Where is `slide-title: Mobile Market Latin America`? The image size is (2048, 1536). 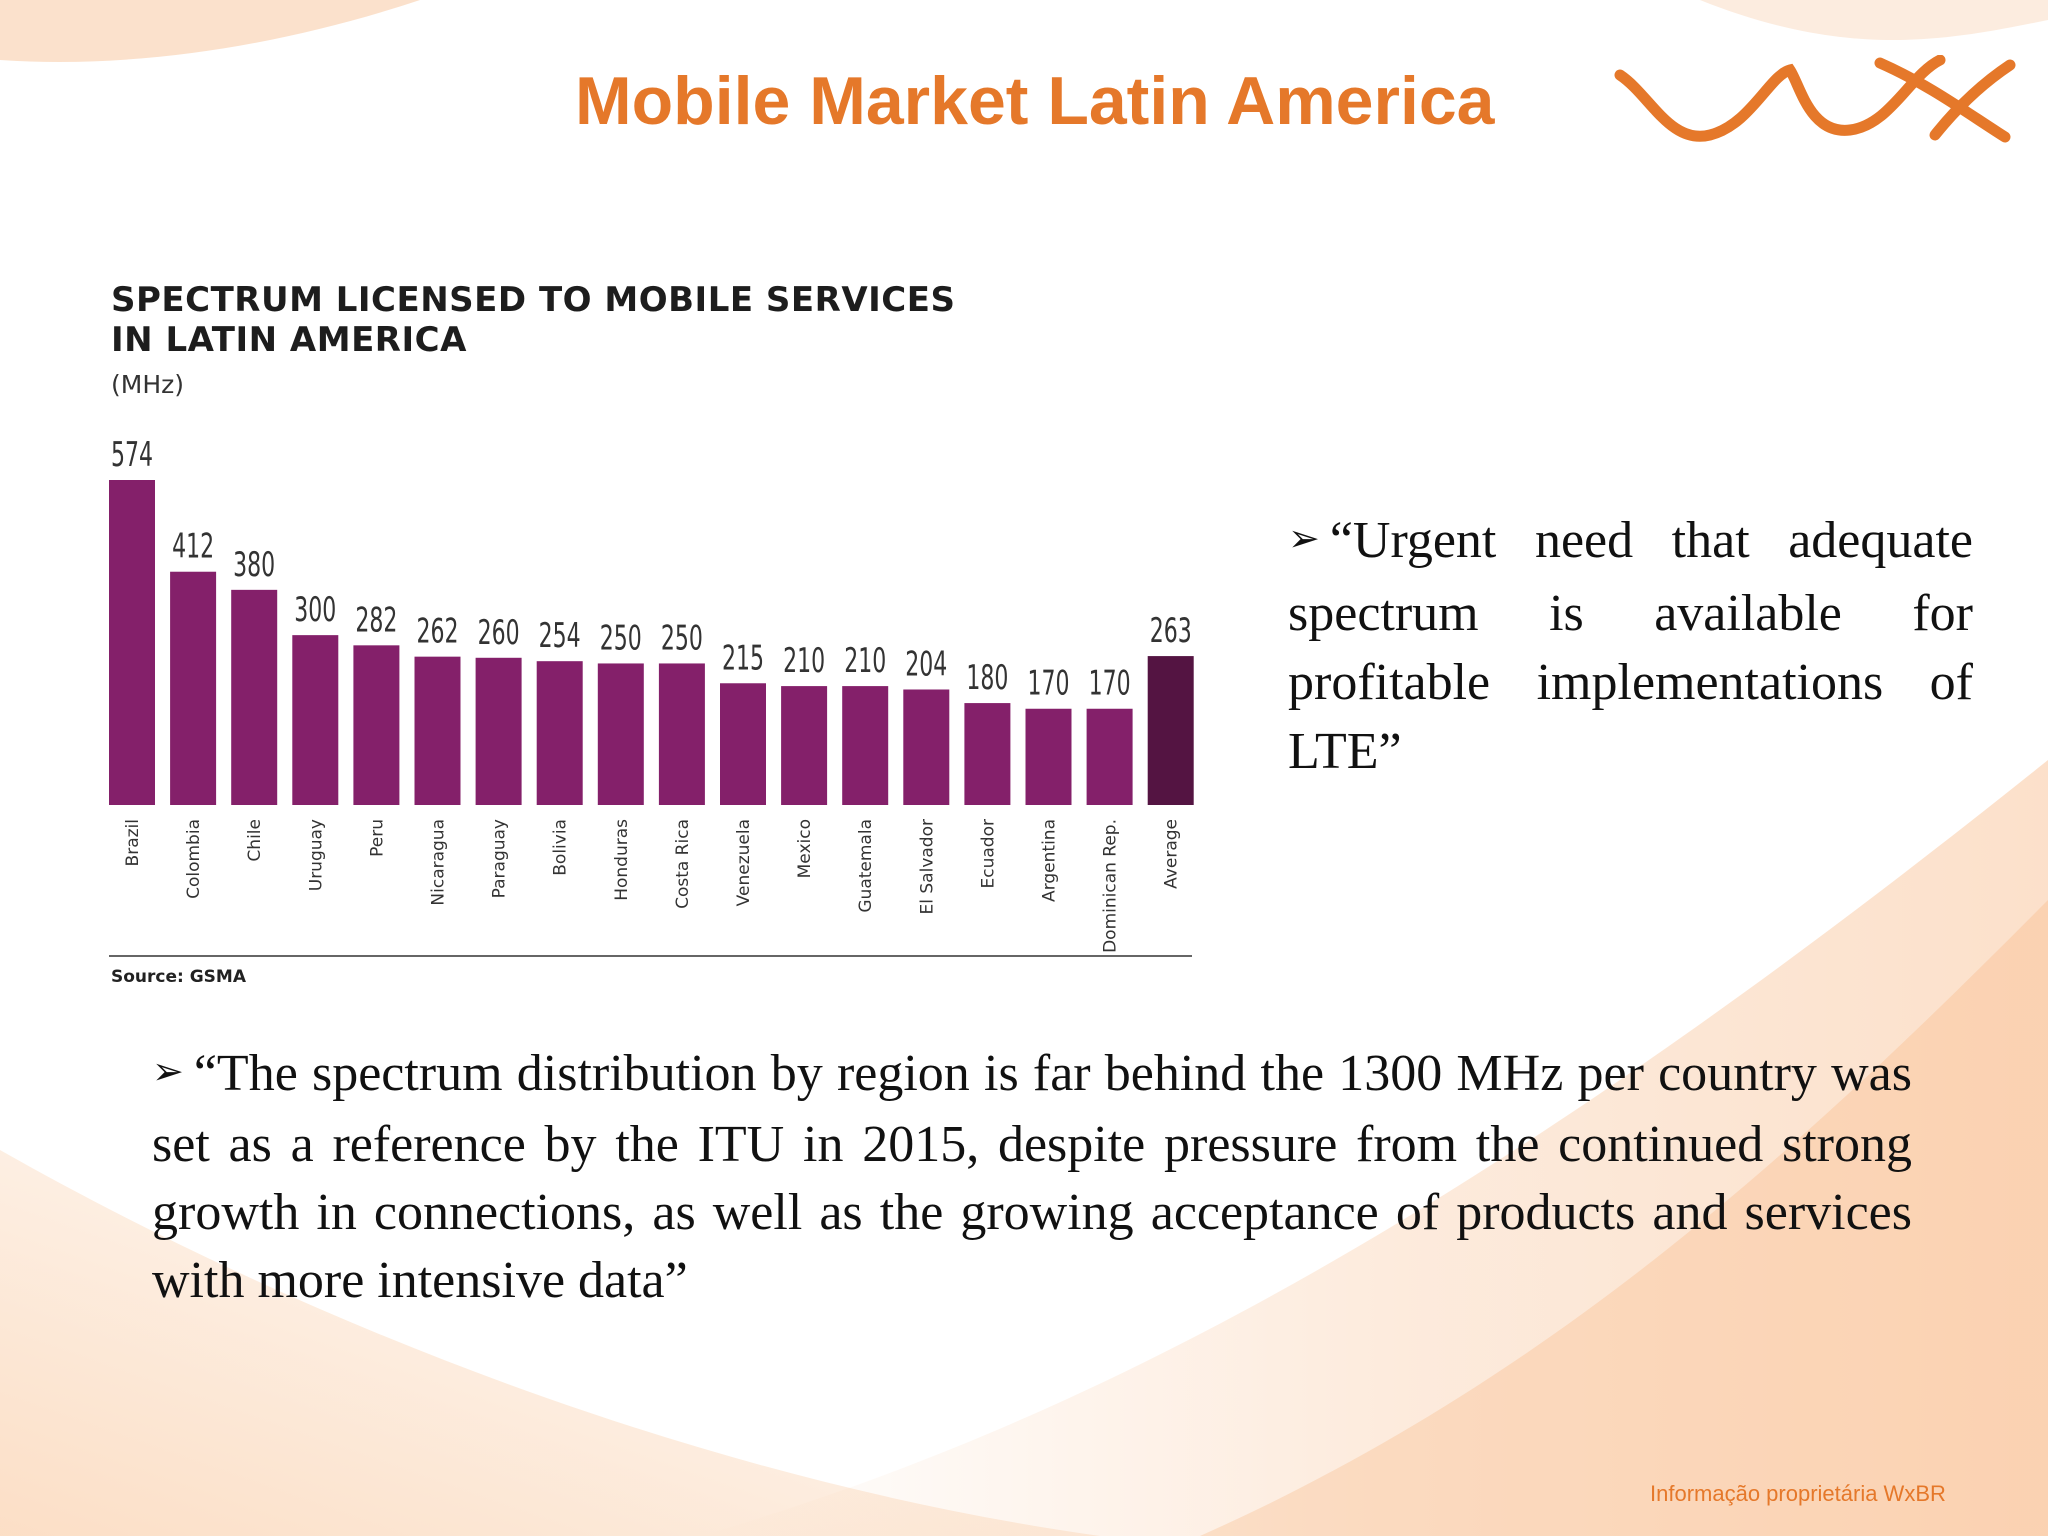
slide-title: Mobile Market Latin America is located at coordinates (1035, 101).